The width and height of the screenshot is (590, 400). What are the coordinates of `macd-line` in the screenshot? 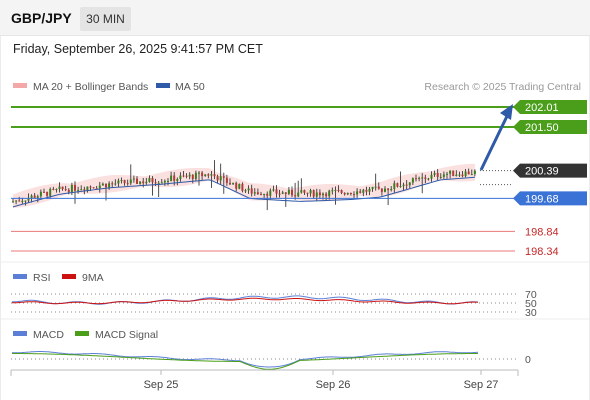 It's located at (245, 359).